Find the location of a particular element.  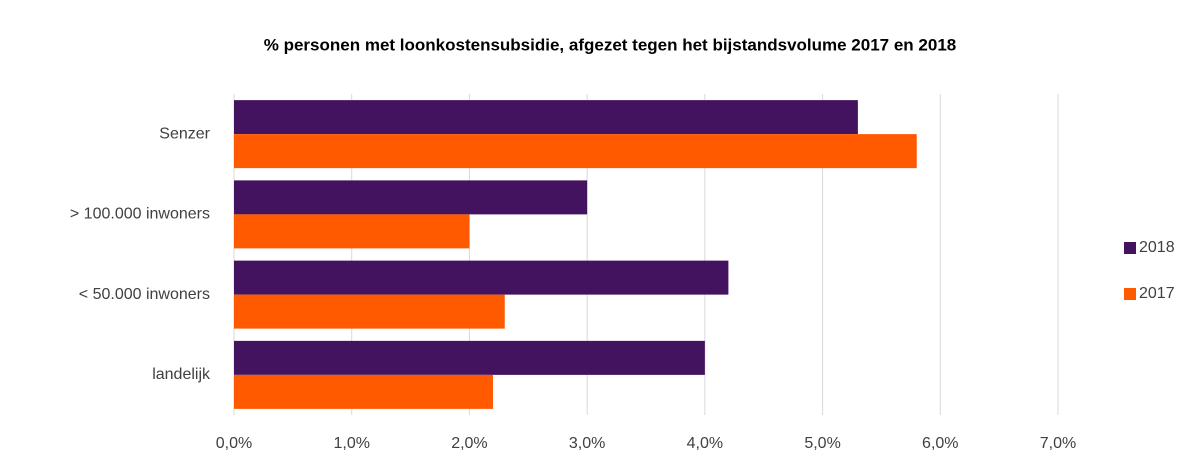

legend-label: 2018 is located at coordinates (1157, 247).